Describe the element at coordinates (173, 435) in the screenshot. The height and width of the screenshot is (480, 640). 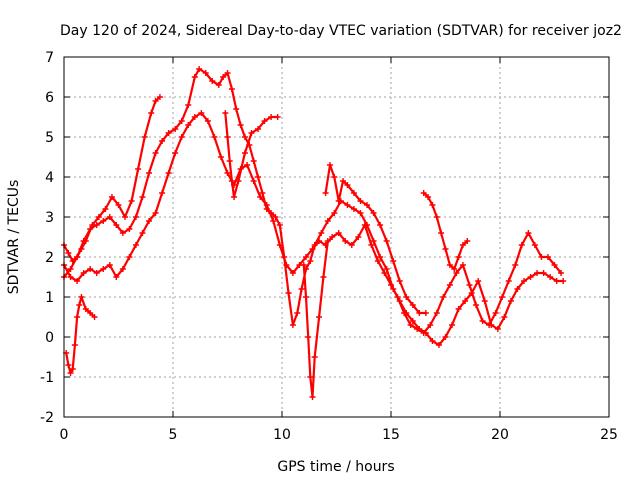
I see `x-tick-label: 5` at that location.